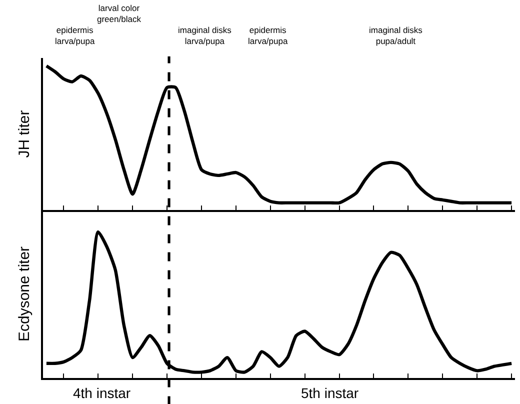 This screenshot has height=404, width=520. What do you see at coordinates (102, 393) in the screenshot?
I see `text: 4th instar` at bounding box center [102, 393].